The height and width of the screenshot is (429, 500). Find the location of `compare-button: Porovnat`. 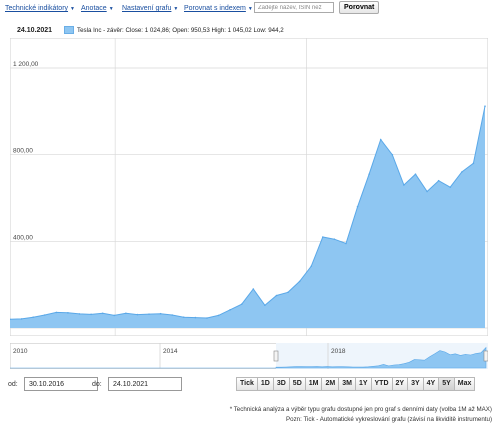

compare-button: Porovnat is located at coordinates (359, 7).